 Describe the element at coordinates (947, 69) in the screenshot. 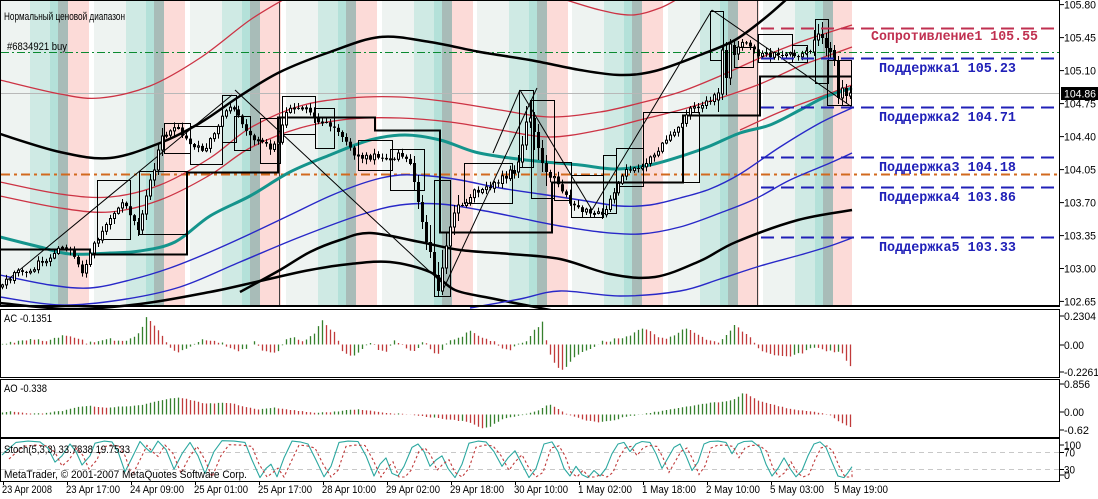

I see `svg-text: Поддержка1 105.23` at that location.